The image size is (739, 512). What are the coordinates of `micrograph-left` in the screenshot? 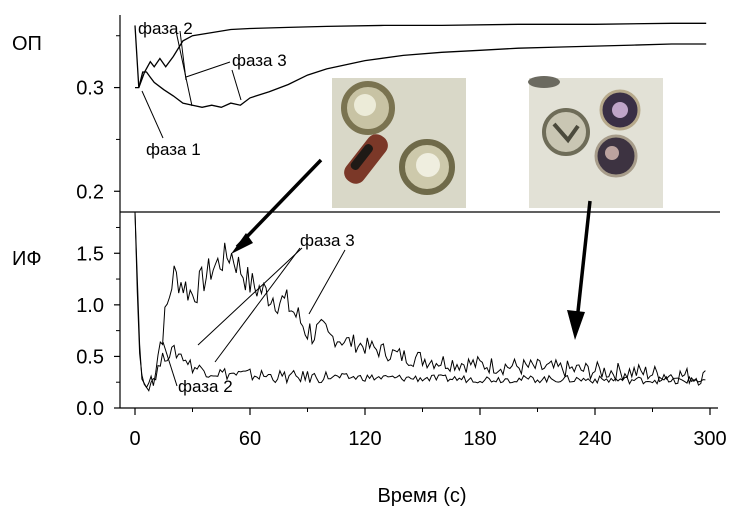 It's located at (399, 143).